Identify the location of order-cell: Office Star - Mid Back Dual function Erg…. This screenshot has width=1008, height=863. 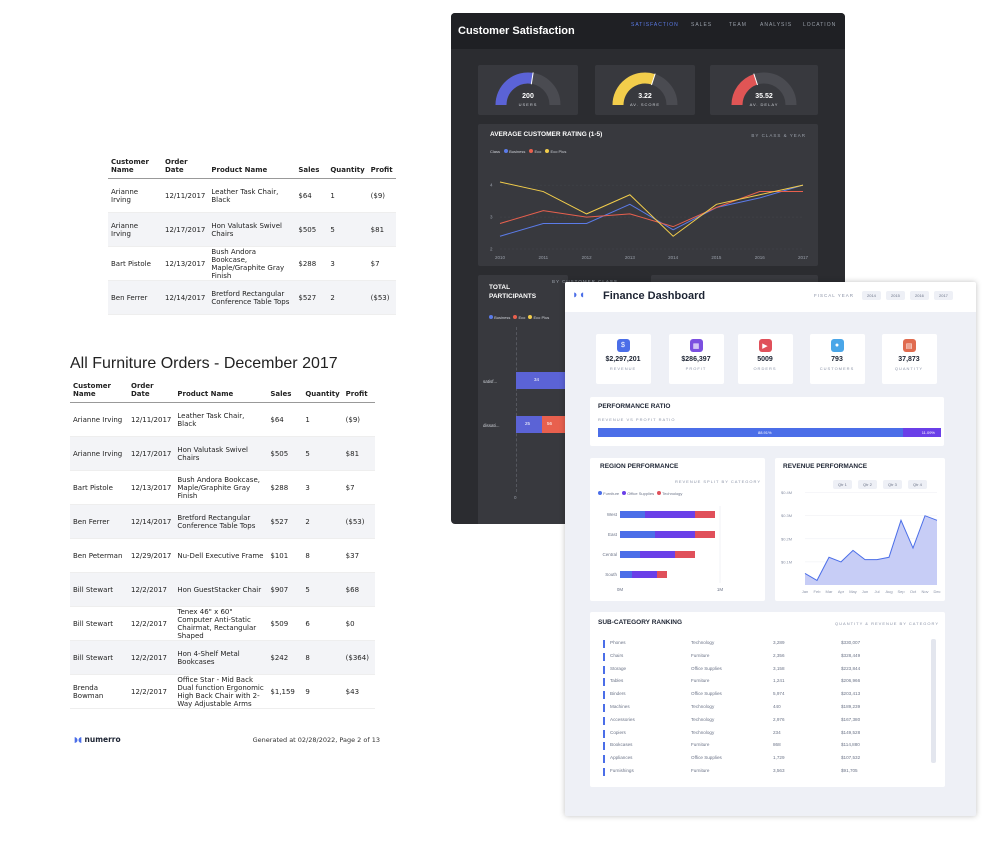
(221, 691).